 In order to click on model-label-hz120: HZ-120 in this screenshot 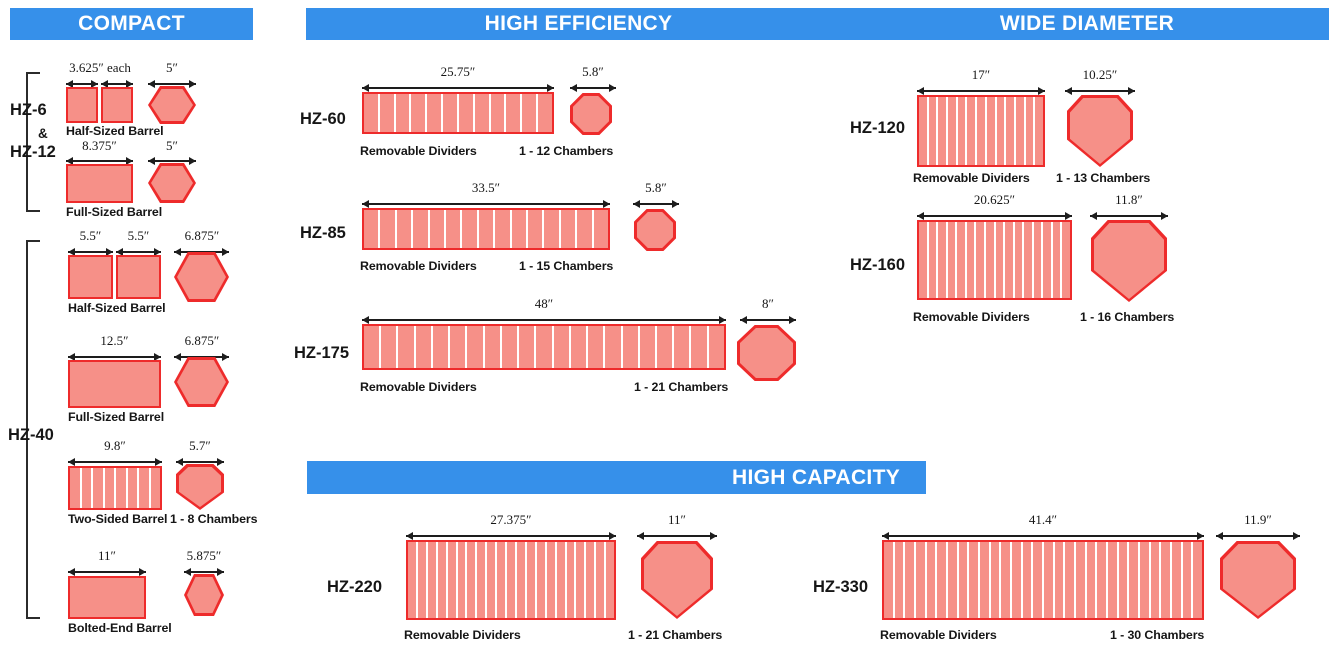, I will do `click(878, 128)`.